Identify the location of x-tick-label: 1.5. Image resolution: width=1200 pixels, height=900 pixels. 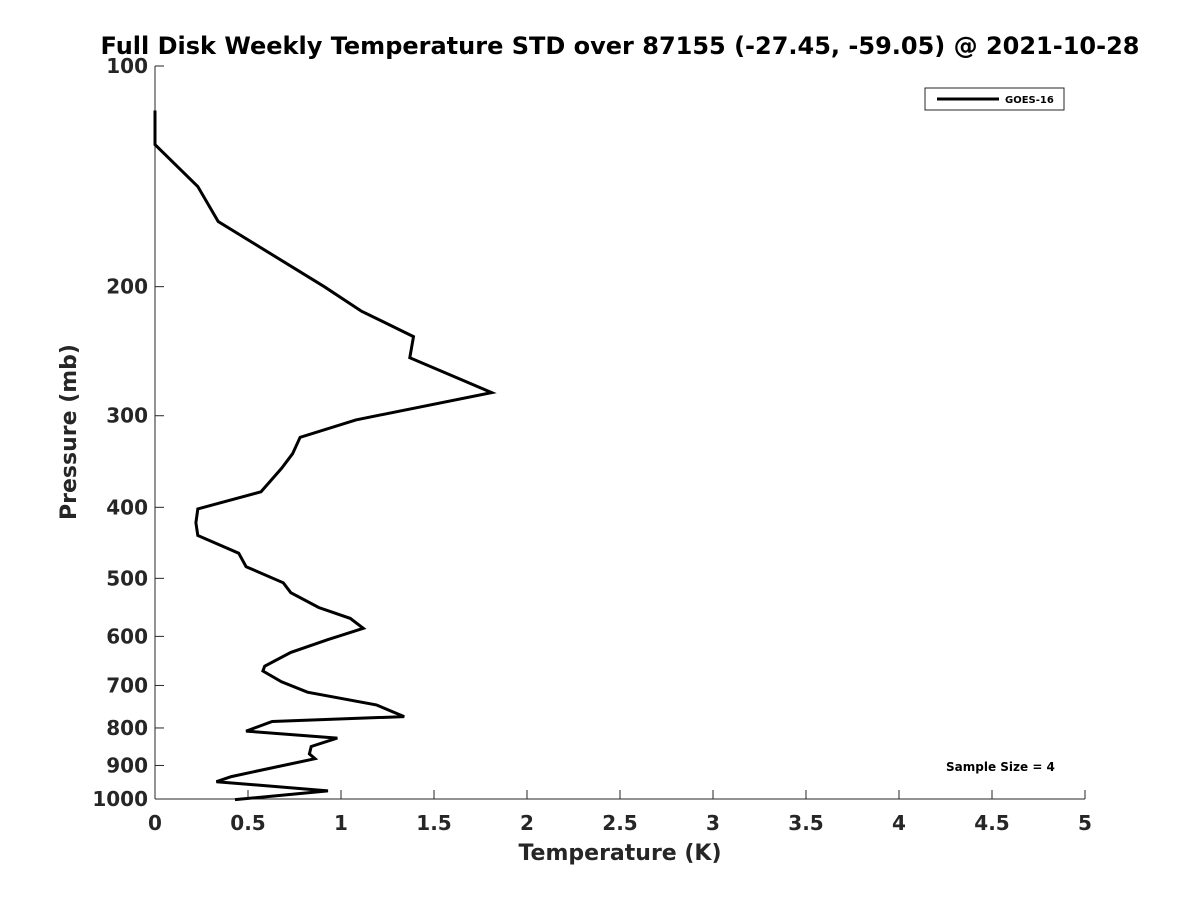
(433, 823).